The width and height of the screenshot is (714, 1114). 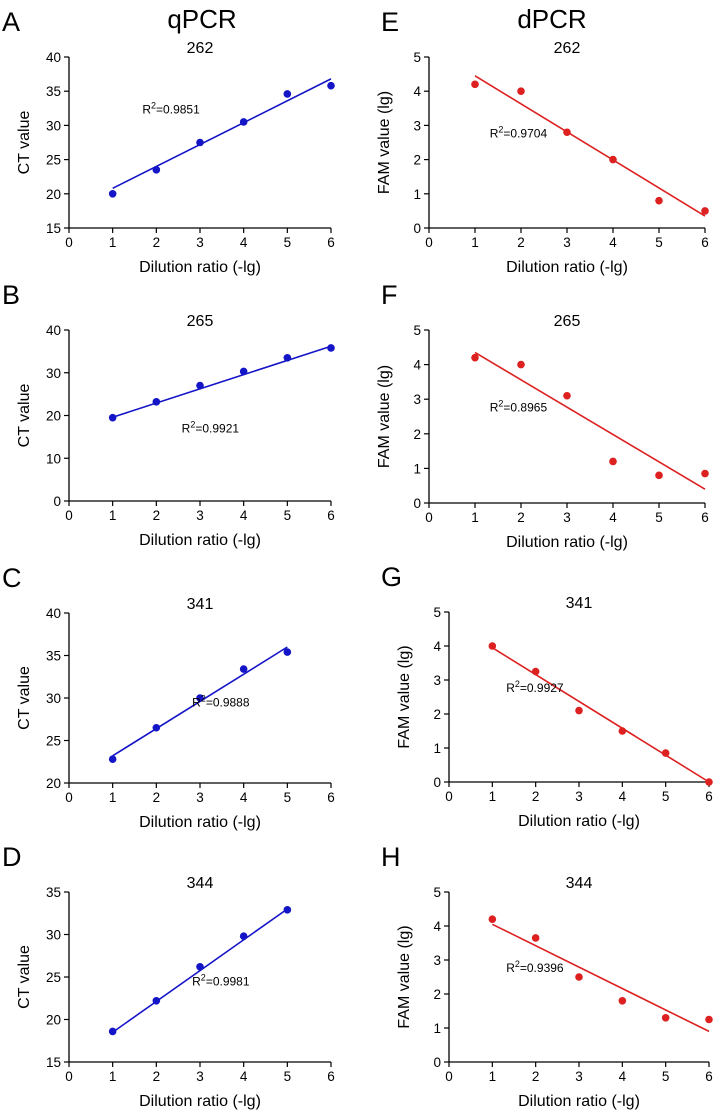 I want to click on y-axis-label: FAM value (lg), so click(x=384, y=142).